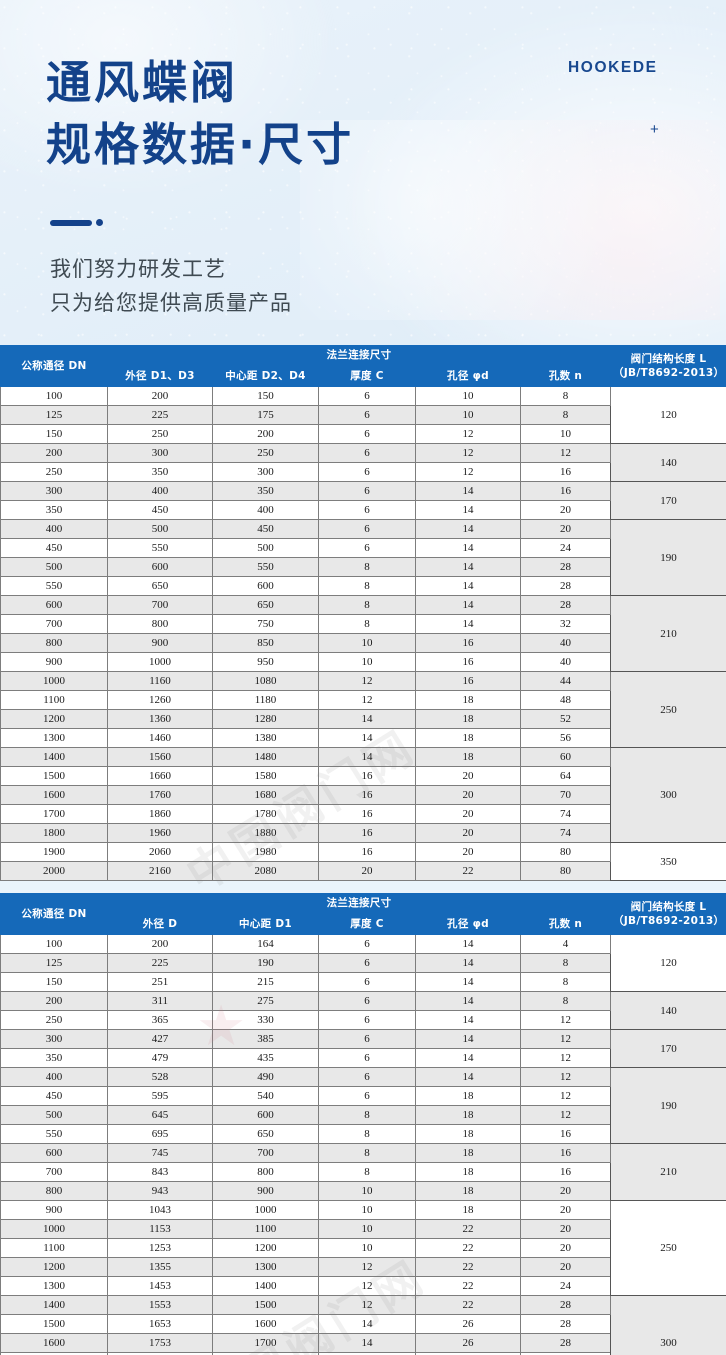  I want to click on cell-hole-count: 80, so click(565, 852).